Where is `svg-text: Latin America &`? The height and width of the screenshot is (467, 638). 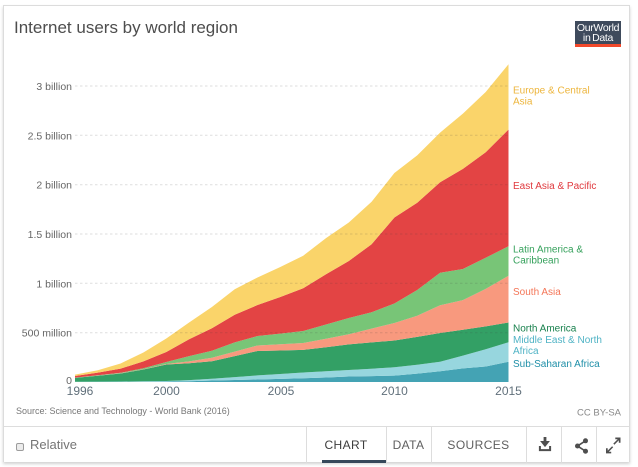 svg-text: Latin America & is located at coordinates (548, 250).